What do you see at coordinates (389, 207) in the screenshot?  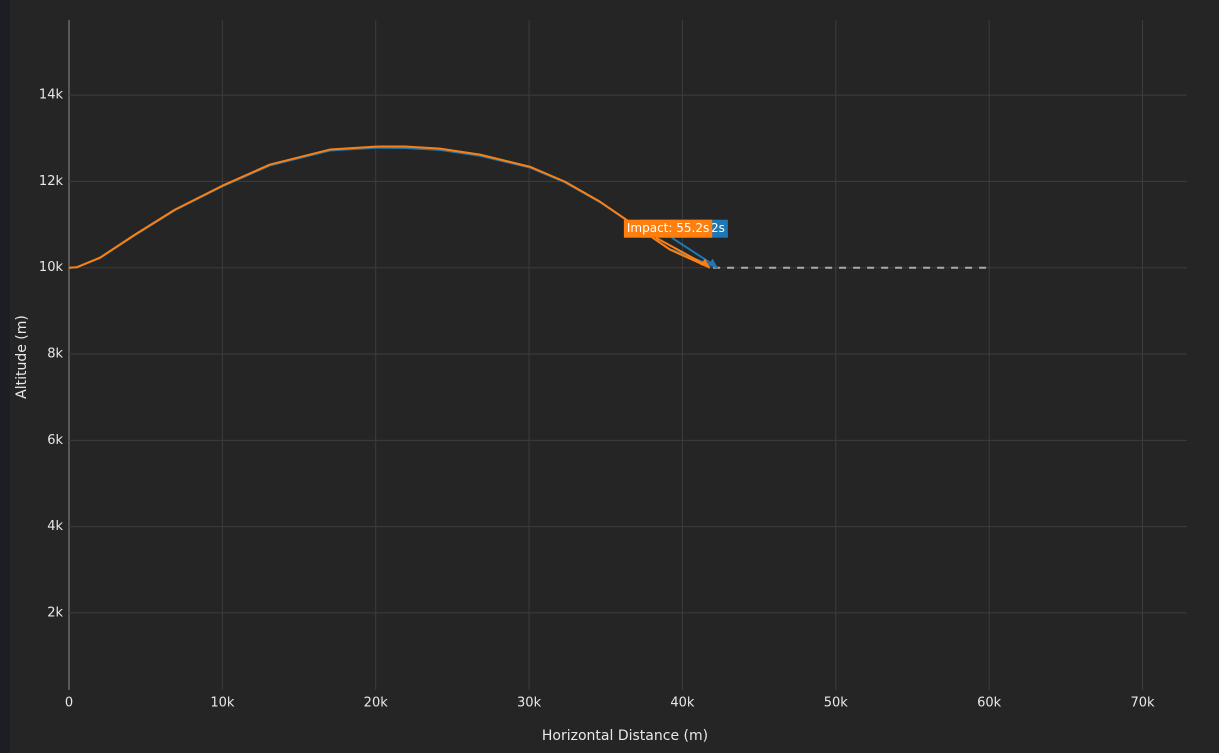 I see `trajectory-line` at bounding box center [389, 207].